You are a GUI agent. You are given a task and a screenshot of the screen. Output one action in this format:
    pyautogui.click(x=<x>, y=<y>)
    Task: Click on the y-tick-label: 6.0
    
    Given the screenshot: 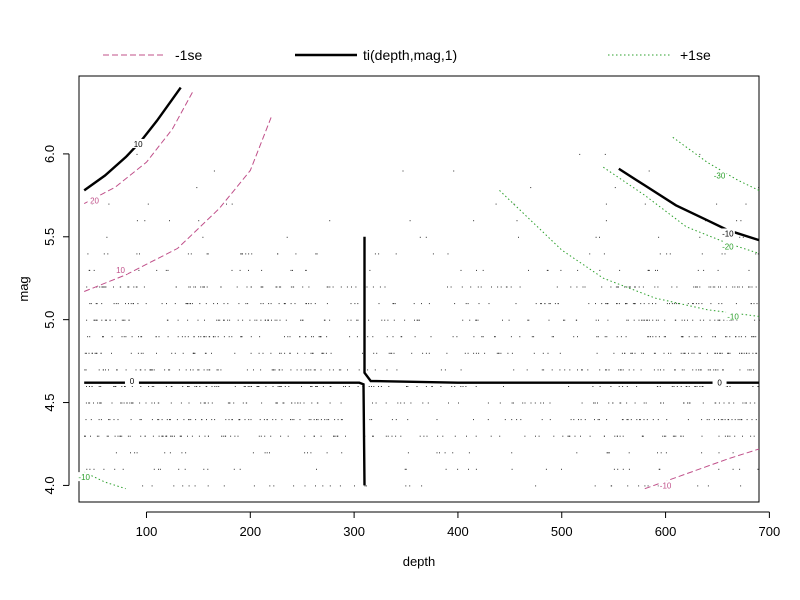 What is the action you would take?
    pyautogui.click(x=49, y=154)
    